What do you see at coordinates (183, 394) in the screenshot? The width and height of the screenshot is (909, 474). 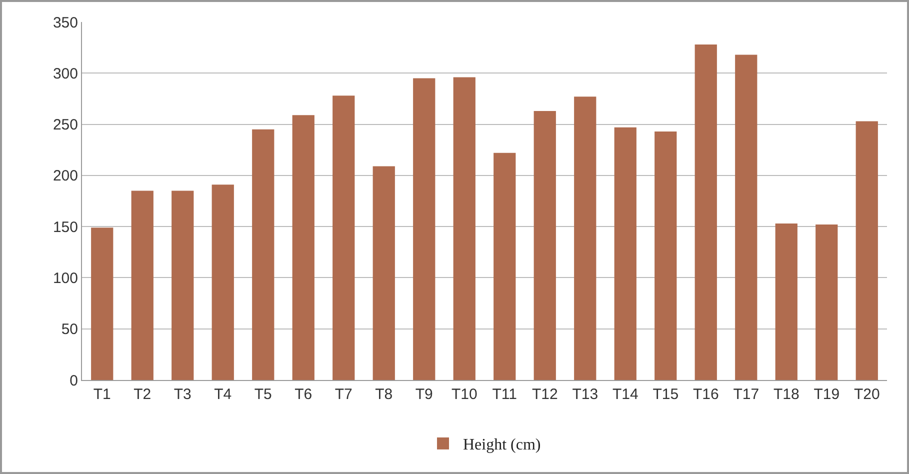 I see `x-tick-label: T3` at bounding box center [183, 394].